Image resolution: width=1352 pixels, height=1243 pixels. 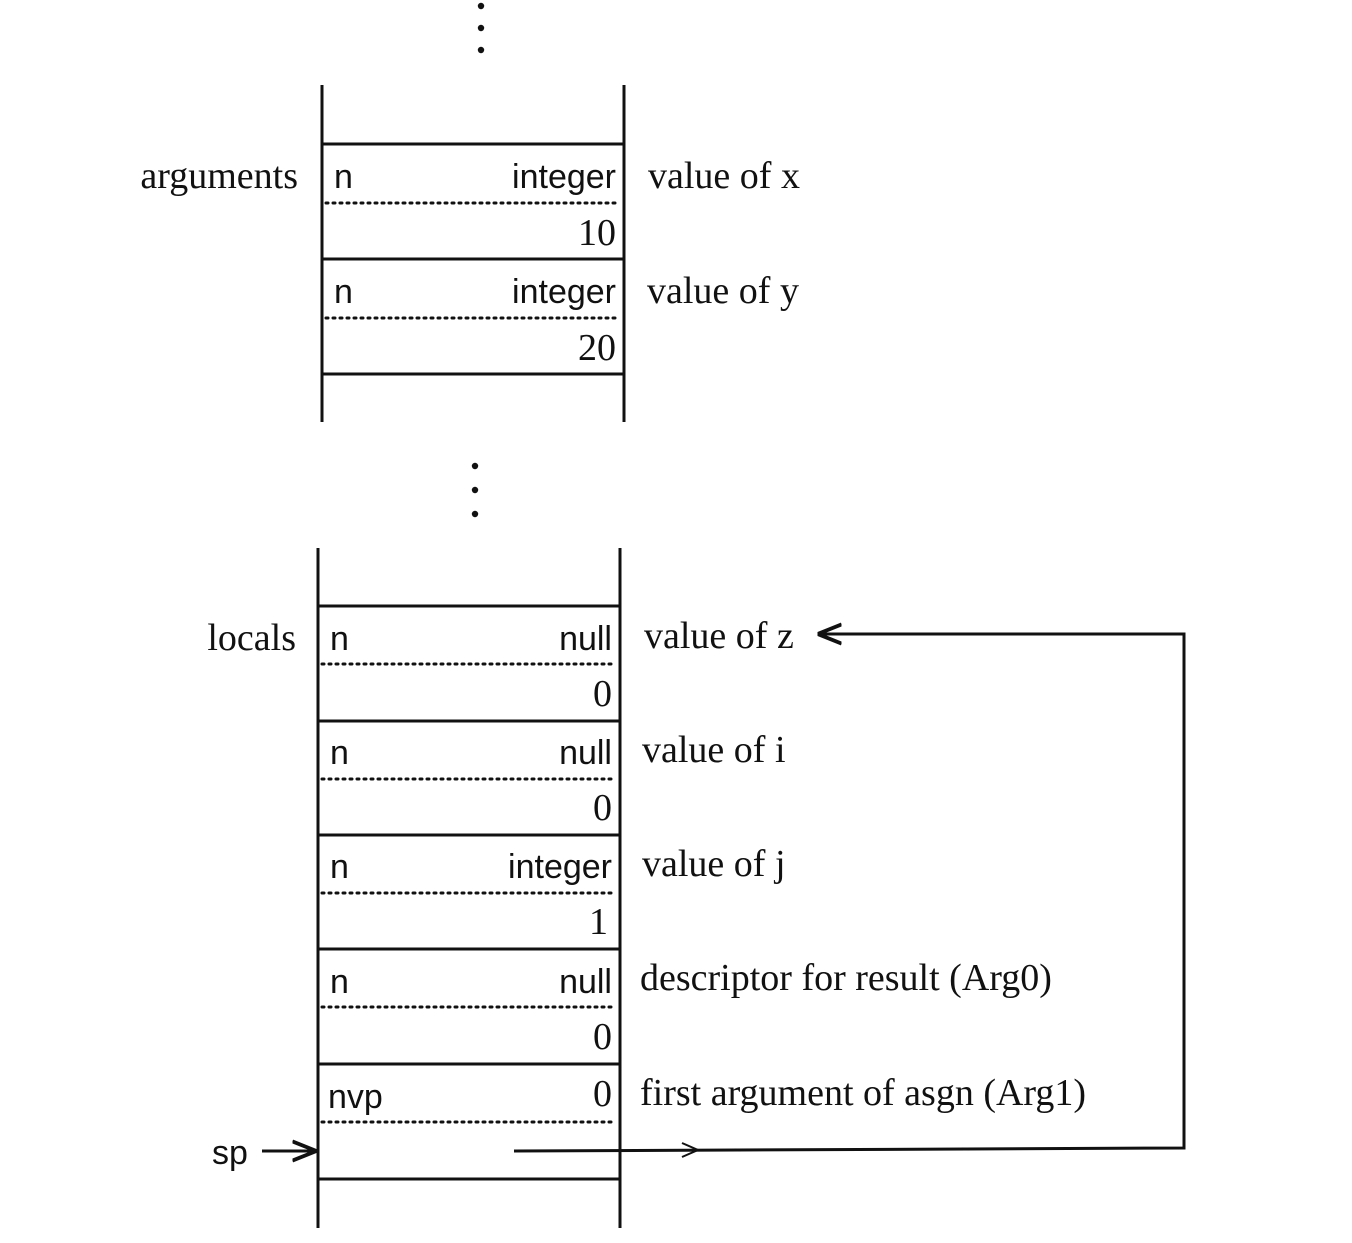 What do you see at coordinates (558, 779) in the screenshot?
I see `local-slot-i: n null 0 value of i` at bounding box center [558, 779].